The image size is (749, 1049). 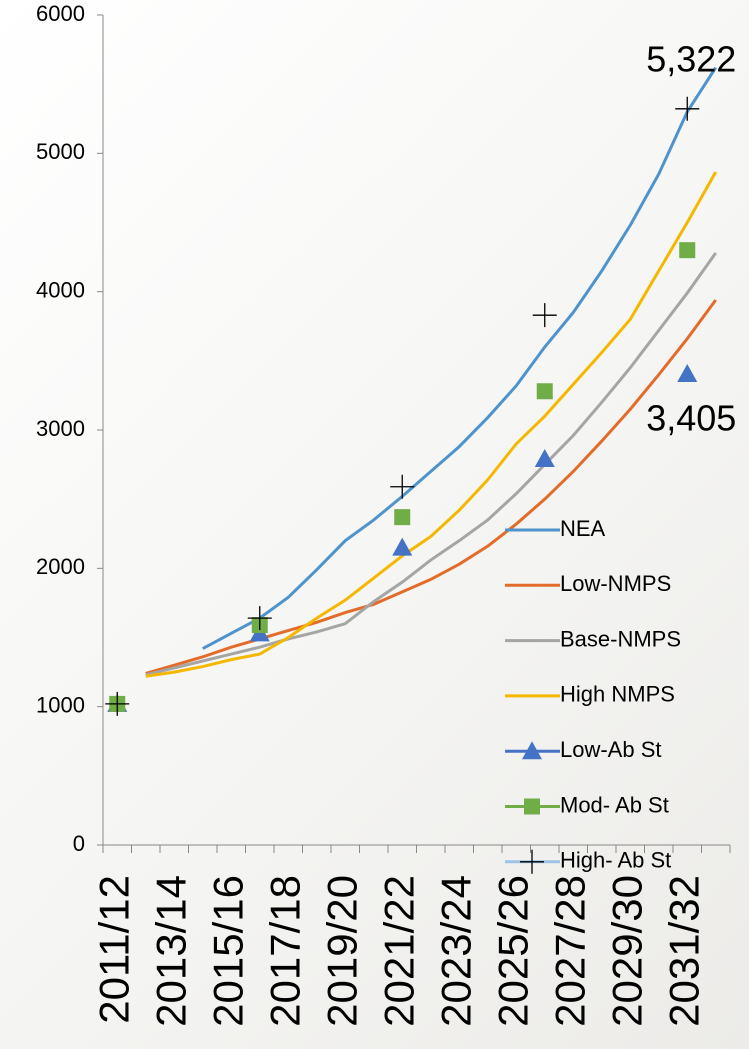 What do you see at coordinates (60, 151) in the screenshot?
I see `y-tick-label: 5000` at bounding box center [60, 151].